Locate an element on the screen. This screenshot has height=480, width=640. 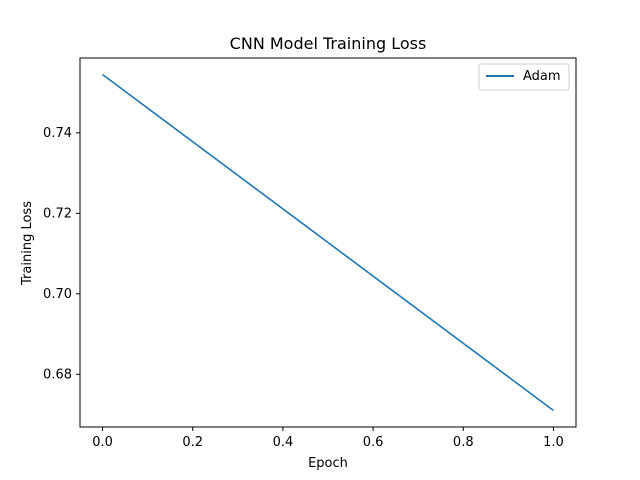
y-axis-label: Training Loss is located at coordinates (27, 243).